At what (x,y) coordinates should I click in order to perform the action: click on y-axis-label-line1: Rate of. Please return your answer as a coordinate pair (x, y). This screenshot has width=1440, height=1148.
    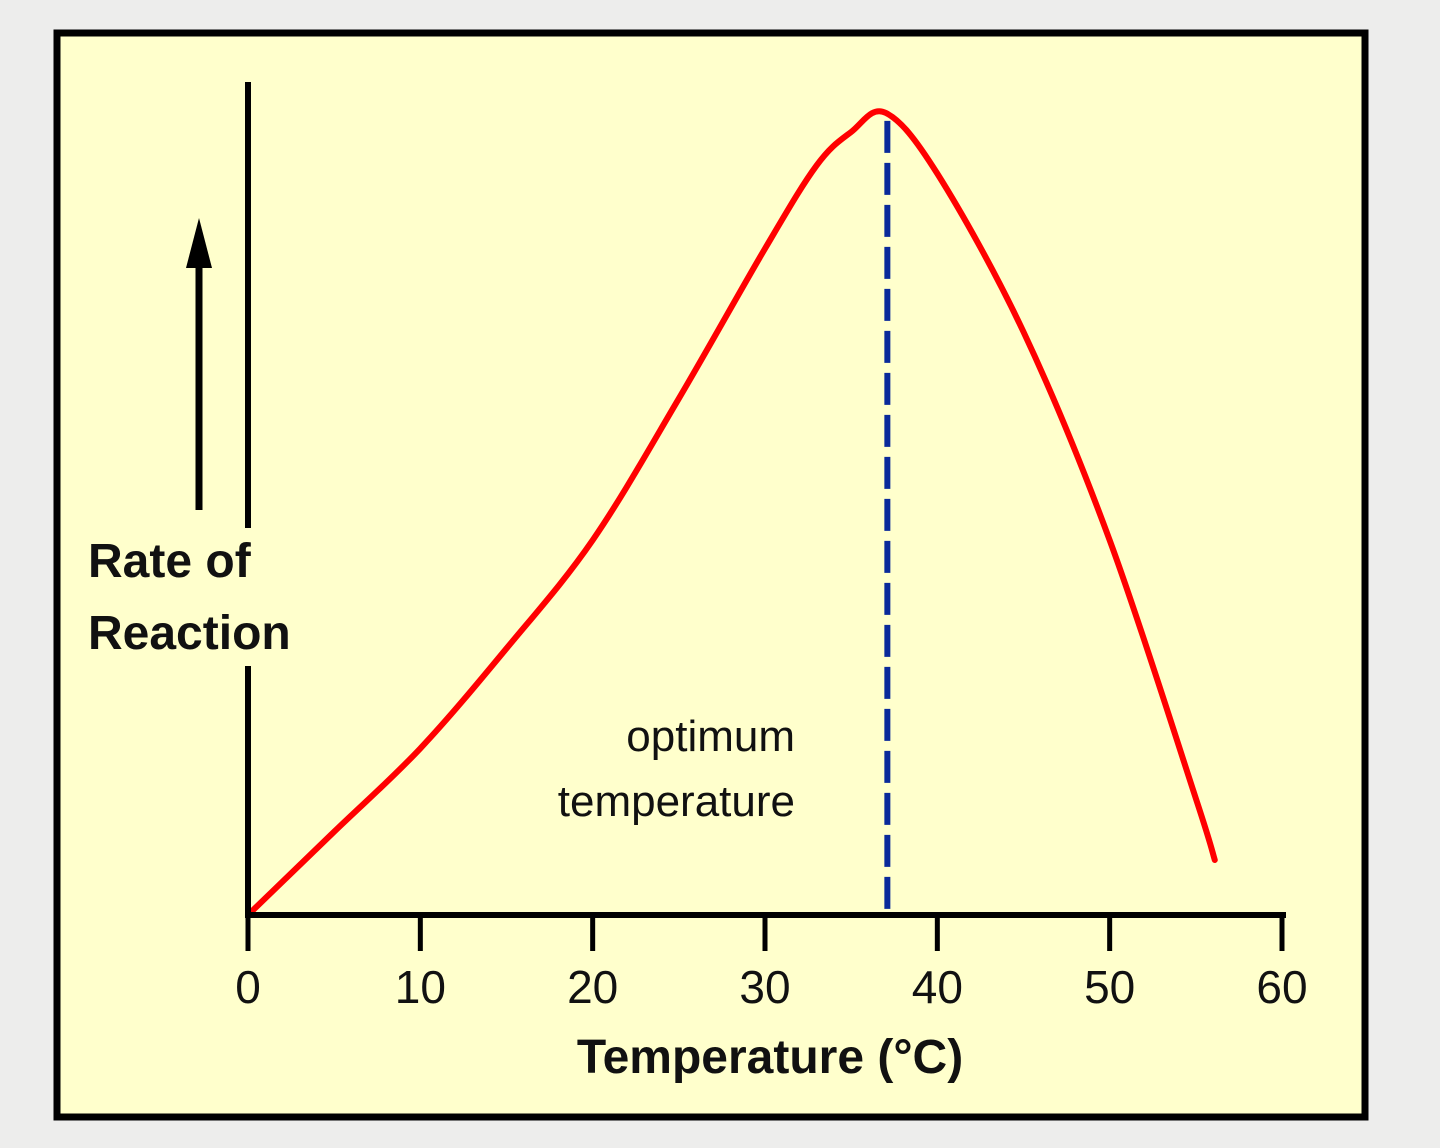
    Looking at the image, I should click on (170, 561).